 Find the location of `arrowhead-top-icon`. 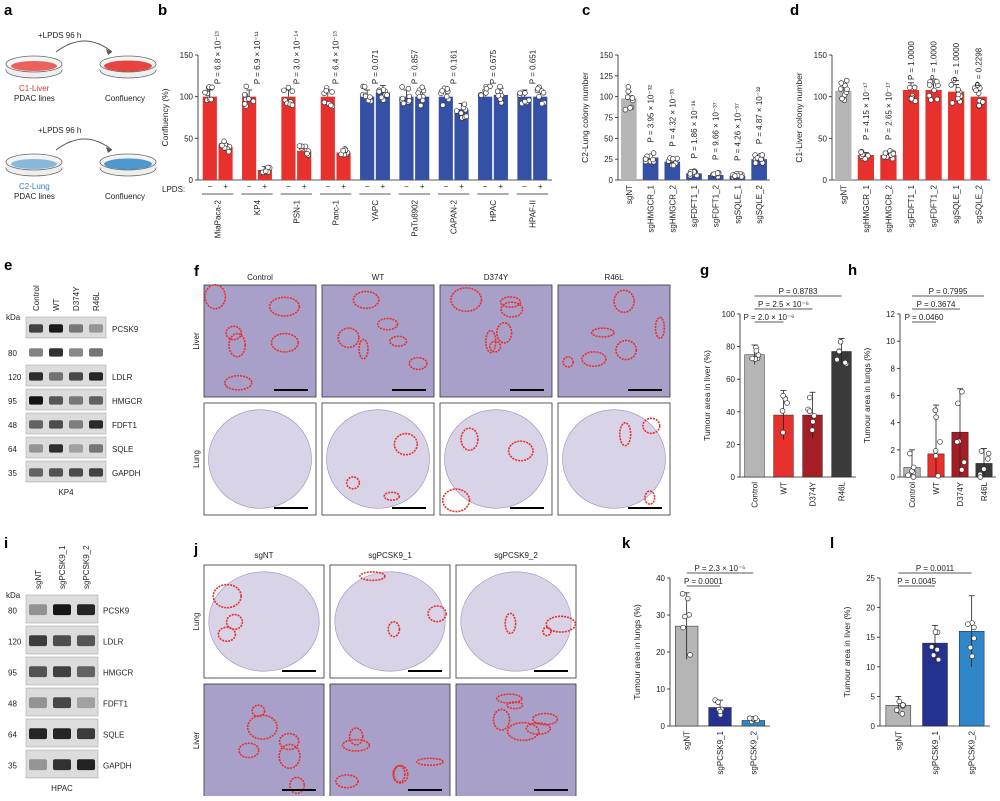

arrowhead-top-icon is located at coordinates (109, 52).